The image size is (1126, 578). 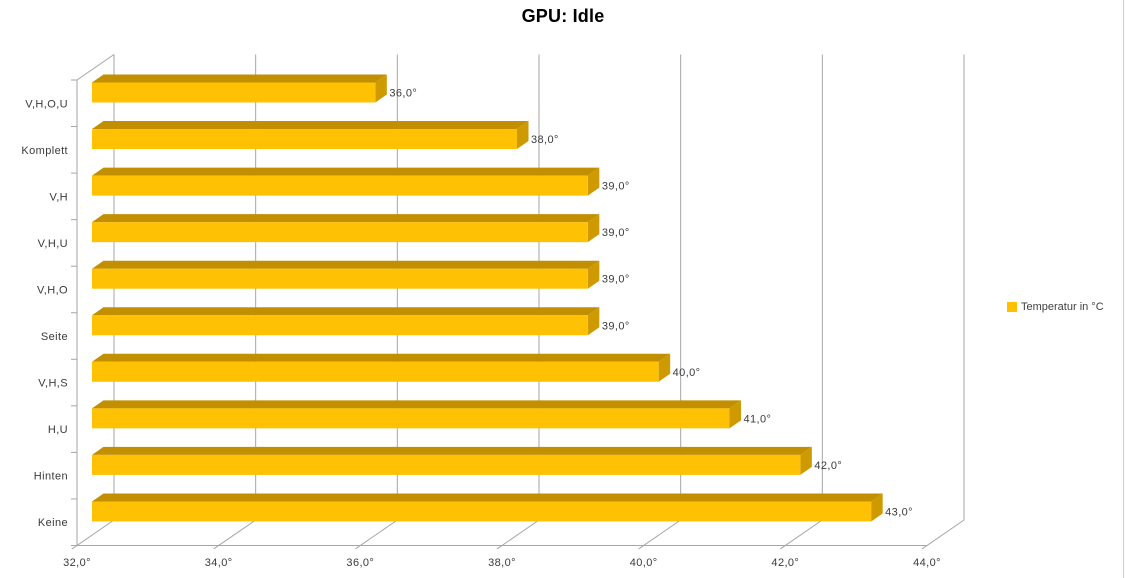 I want to click on value-tick-label: 38,0°, so click(x=502, y=563).